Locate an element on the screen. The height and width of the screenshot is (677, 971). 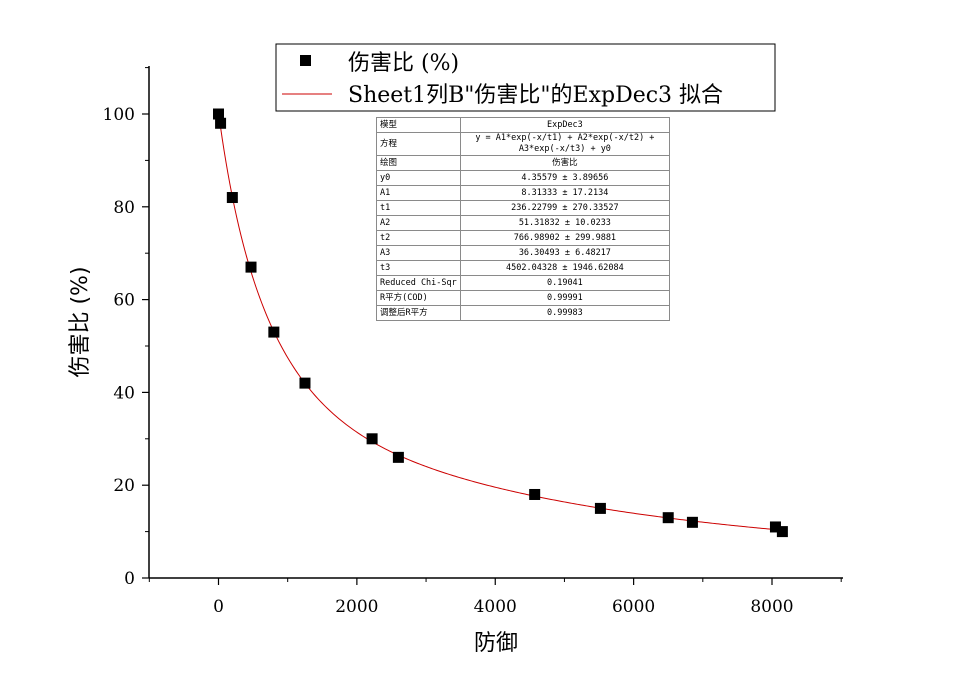
legend-box is located at coordinates (525, 77).